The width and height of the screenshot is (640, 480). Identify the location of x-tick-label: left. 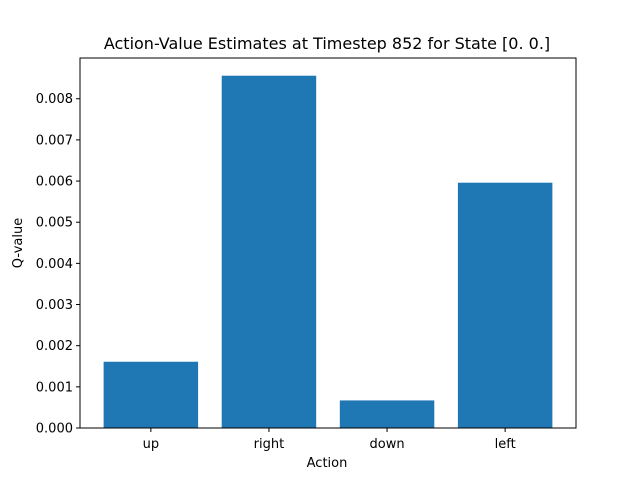
(505, 444).